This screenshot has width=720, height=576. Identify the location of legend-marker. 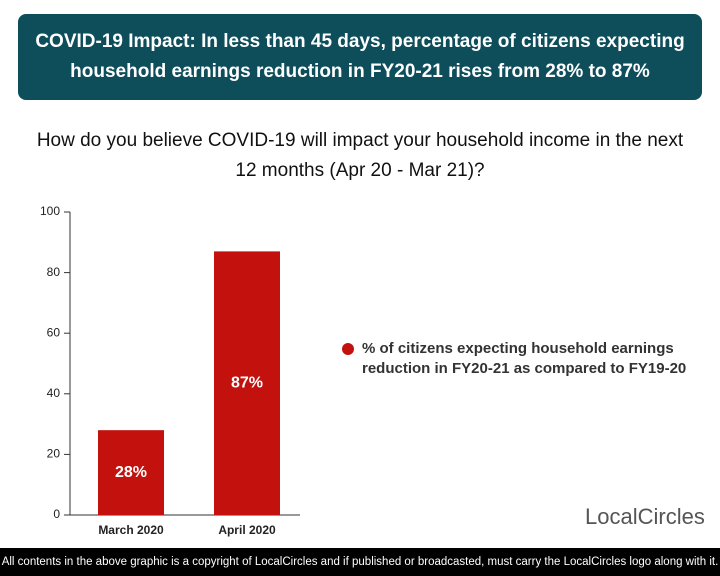
(348, 349).